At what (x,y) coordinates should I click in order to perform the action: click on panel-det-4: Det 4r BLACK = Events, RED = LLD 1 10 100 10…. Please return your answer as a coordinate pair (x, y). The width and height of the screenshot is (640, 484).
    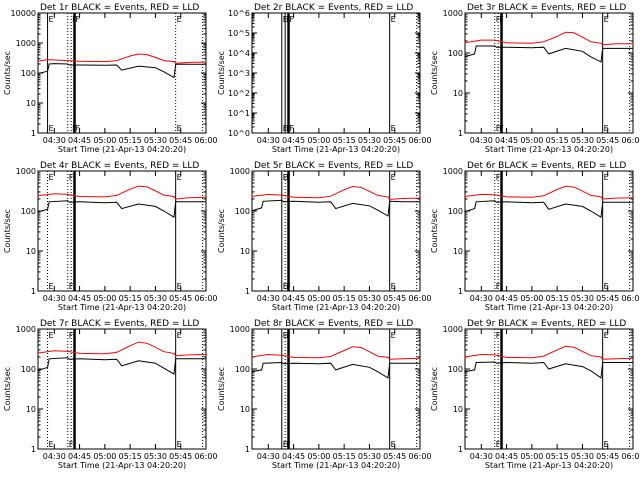
    Looking at the image, I should click on (110, 236).